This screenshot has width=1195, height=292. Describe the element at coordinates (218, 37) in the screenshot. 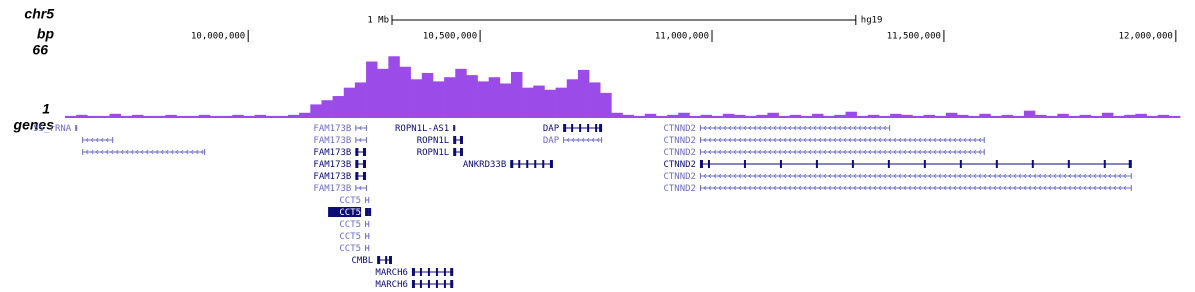

I see `x-tick-label: 10,000,000` at that location.